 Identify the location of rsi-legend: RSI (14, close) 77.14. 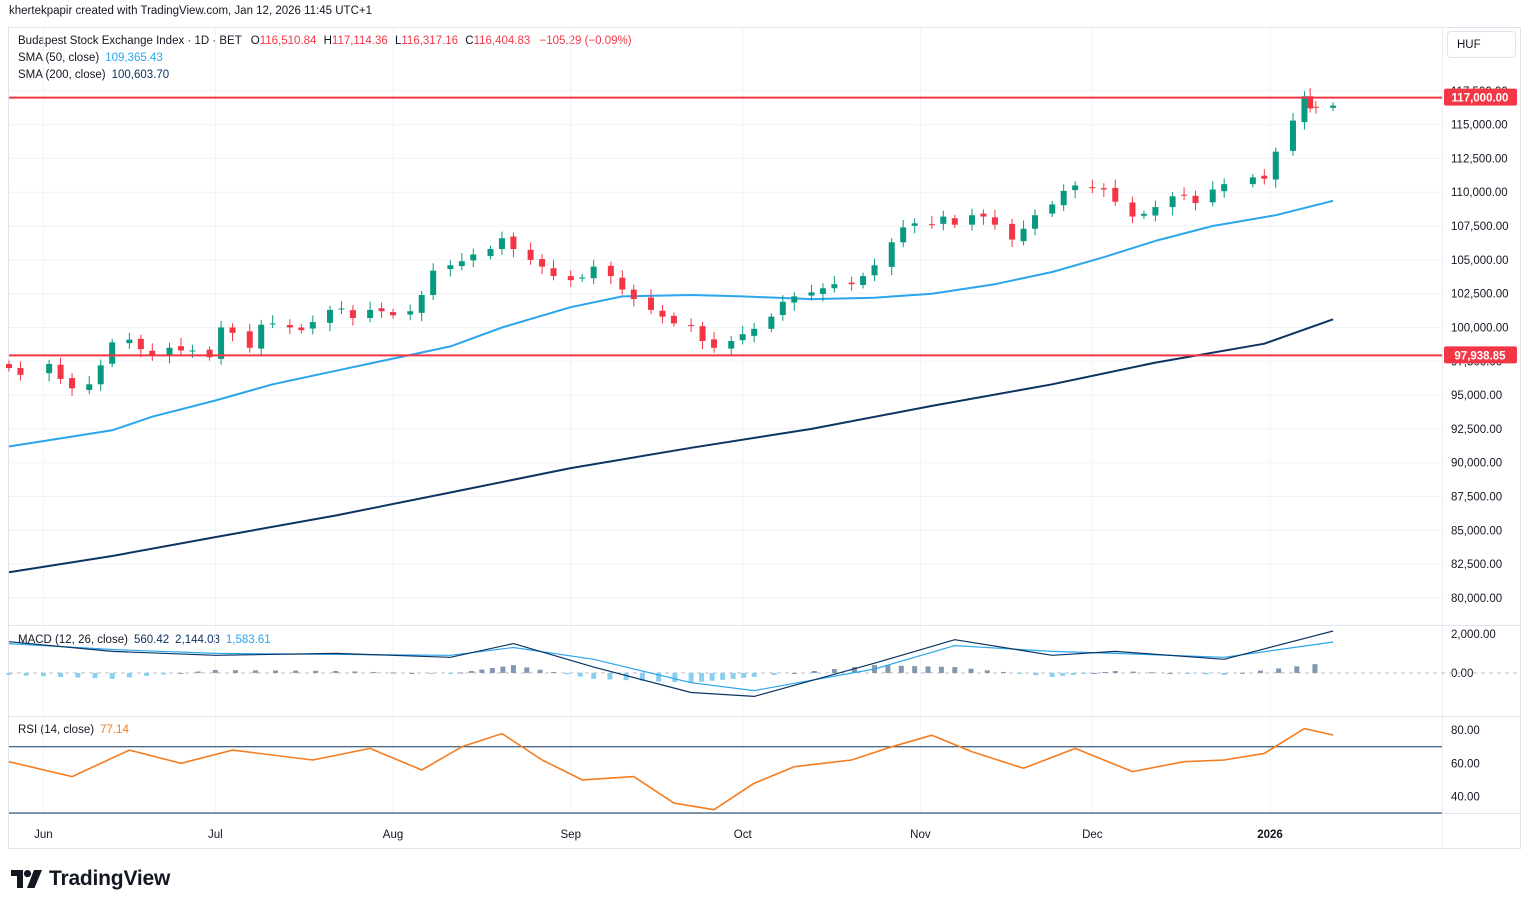
(73, 730).